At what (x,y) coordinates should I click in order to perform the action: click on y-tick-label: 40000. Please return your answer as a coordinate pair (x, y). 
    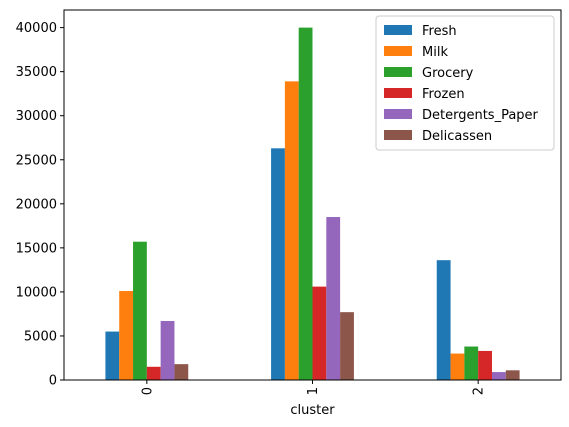
    Looking at the image, I should click on (36, 28).